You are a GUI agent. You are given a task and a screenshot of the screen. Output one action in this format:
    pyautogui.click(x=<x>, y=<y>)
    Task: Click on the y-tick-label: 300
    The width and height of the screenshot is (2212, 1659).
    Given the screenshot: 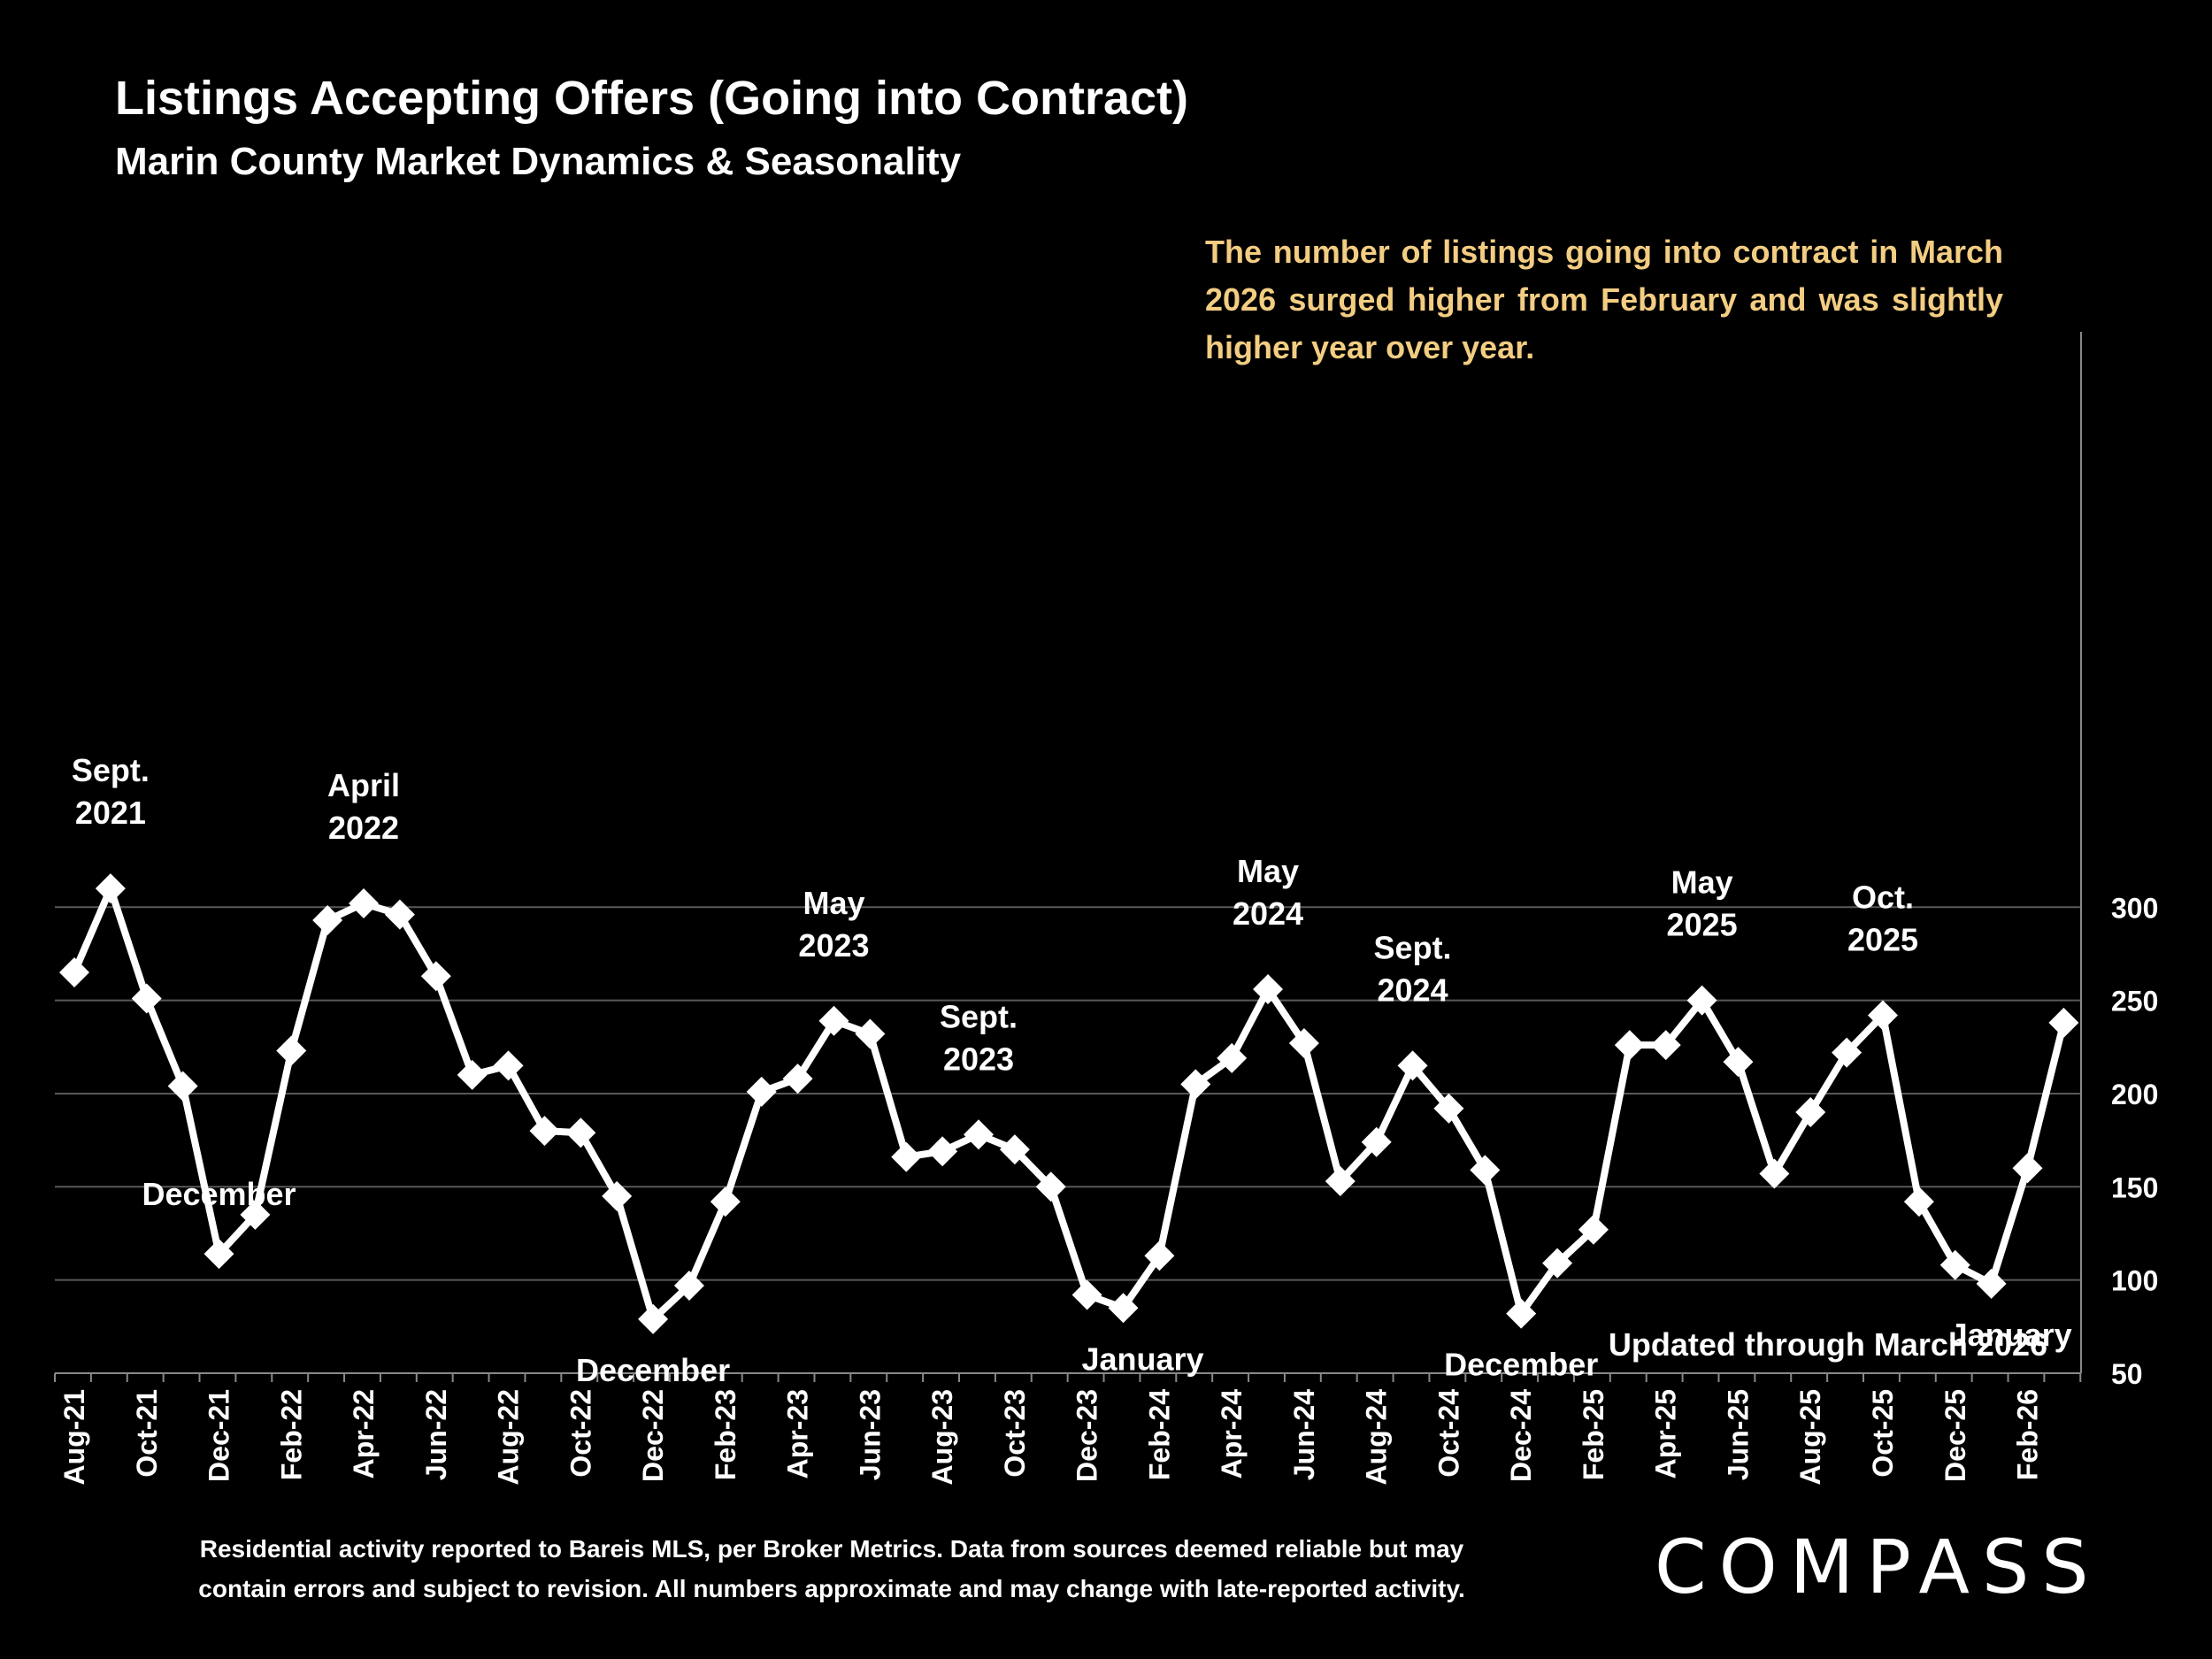 What is the action you would take?
    pyautogui.click(x=2134, y=908)
    